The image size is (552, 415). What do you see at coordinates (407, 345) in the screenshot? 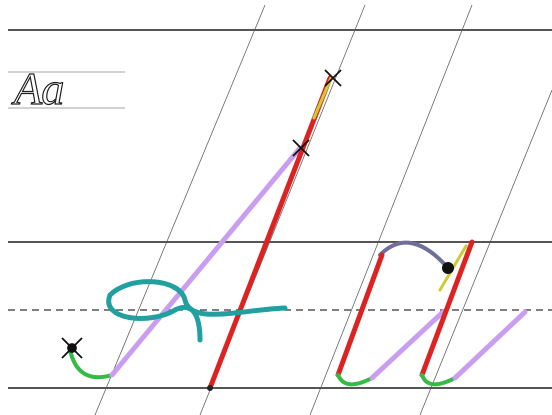
I see `join-stroke` at bounding box center [407, 345].